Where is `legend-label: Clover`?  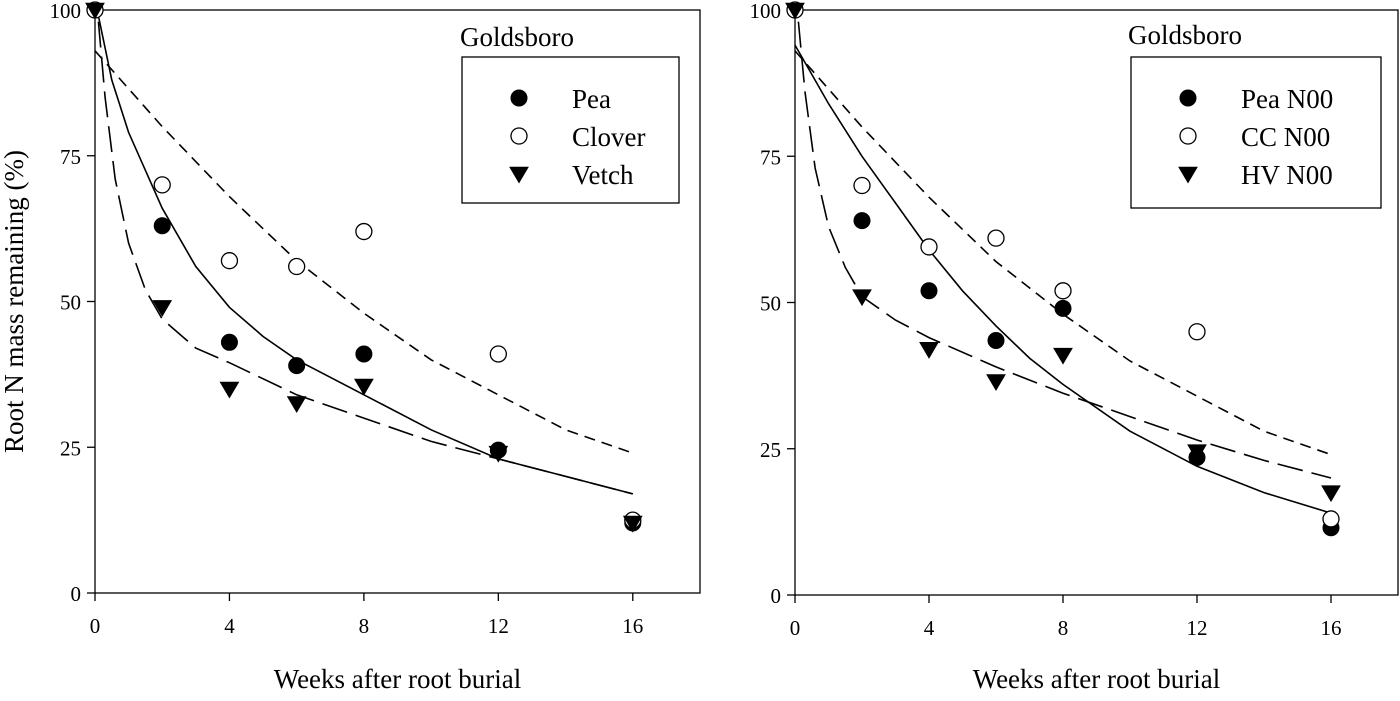 legend-label: Clover is located at coordinates (609, 137).